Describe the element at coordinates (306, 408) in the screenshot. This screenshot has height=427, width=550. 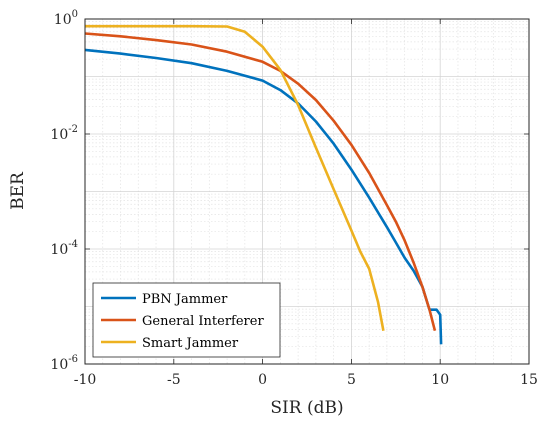
I see `x-axis-title: SIR (dB)` at that location.